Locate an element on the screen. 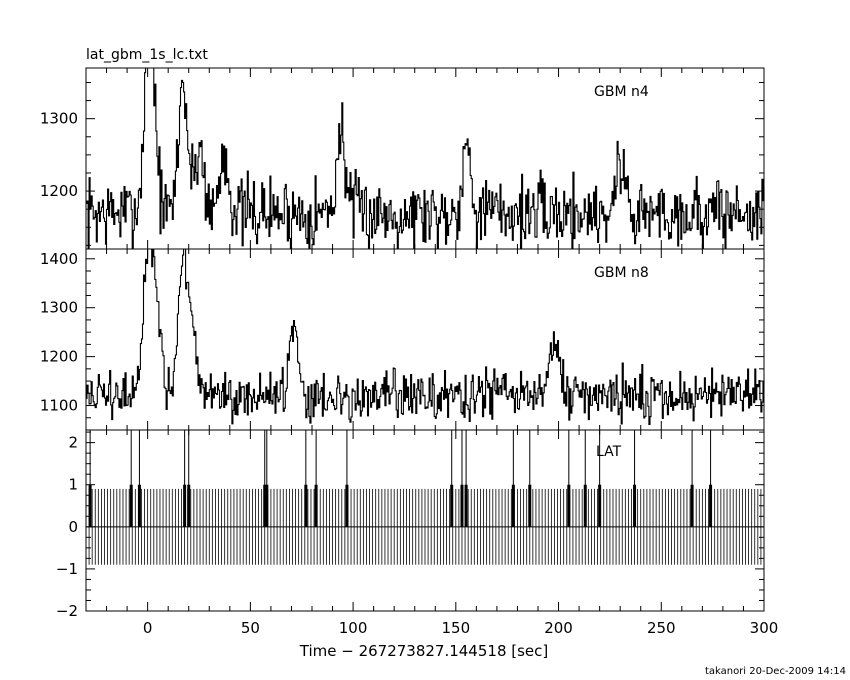 The width and height of the screenshot is (850, 680). y-tick-label: 1400 is located at coordinates (59, 259).